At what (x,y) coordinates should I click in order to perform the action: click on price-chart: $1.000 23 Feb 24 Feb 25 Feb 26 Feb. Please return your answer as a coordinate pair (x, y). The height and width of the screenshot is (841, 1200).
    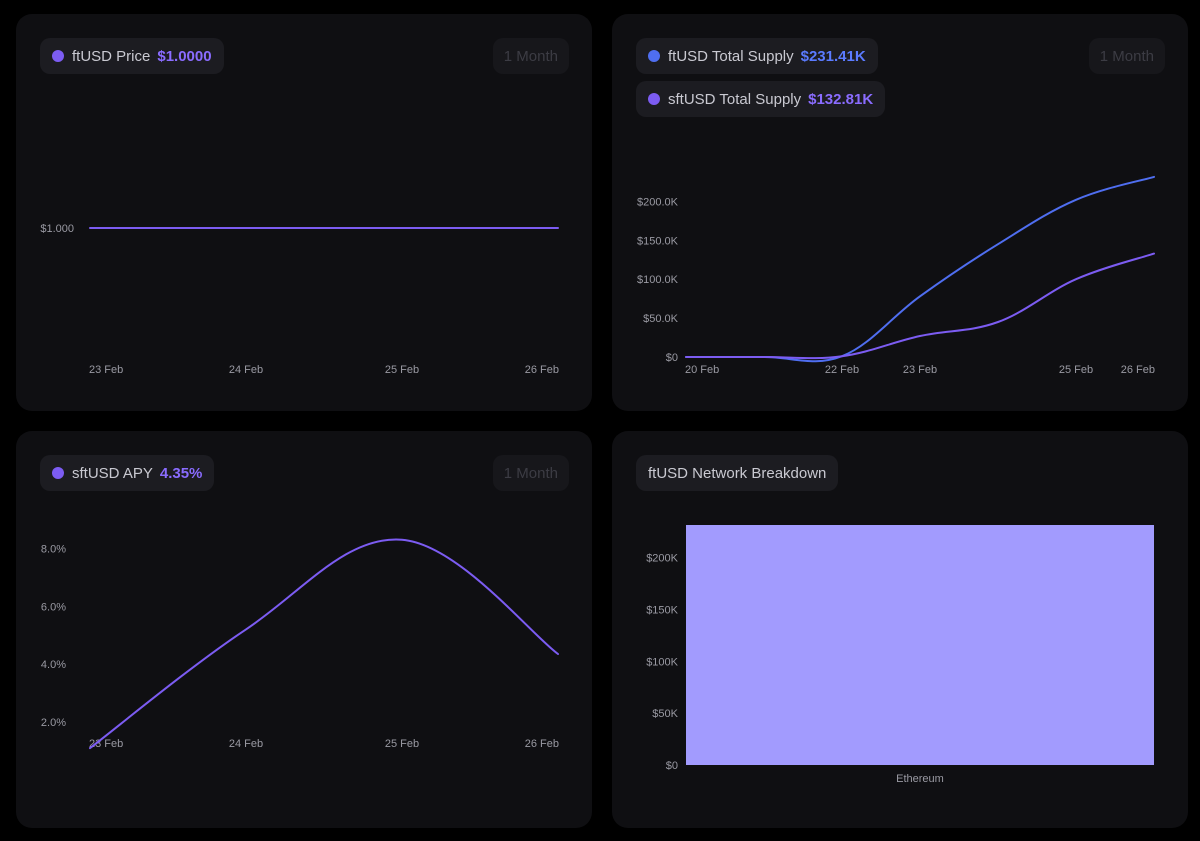
    Looking at the image, I should click on (299, 299).